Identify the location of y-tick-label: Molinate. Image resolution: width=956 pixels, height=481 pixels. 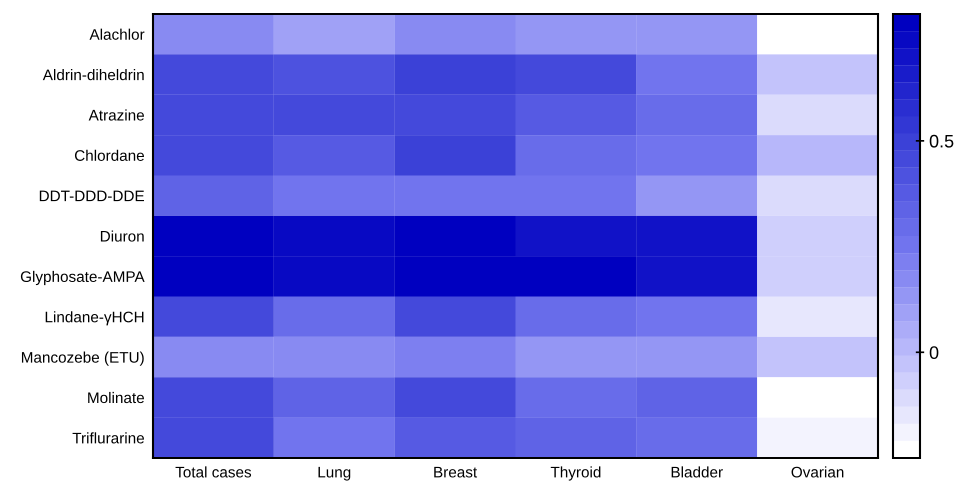
(116, 398).